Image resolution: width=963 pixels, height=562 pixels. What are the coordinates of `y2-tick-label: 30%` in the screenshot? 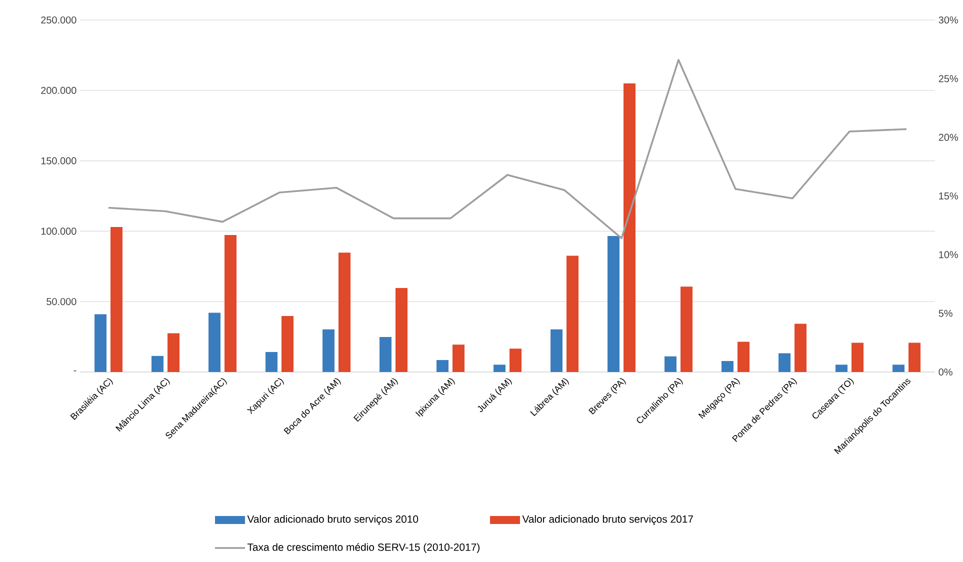 It's located at (948, 20).